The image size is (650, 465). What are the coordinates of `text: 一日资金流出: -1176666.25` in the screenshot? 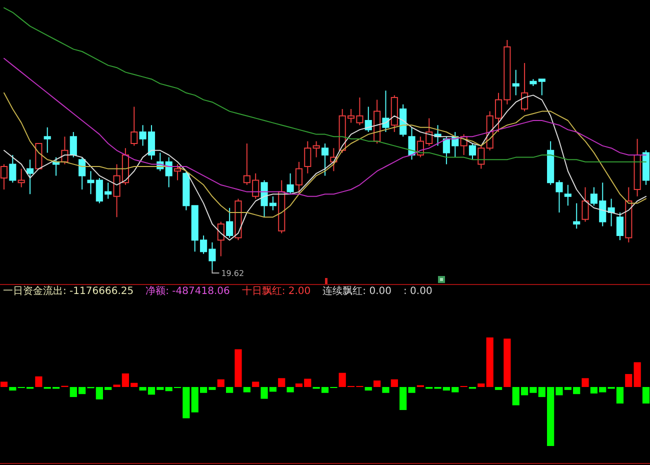 It's located at (68, 291).